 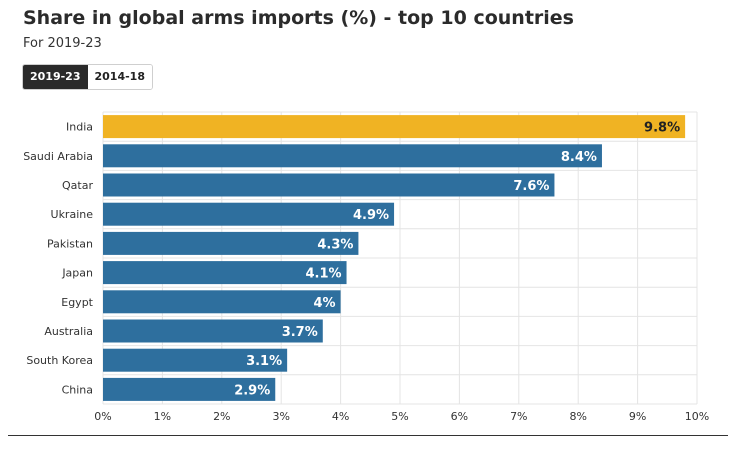 What do you see at coordinates (518, 416) in the screenshot?
I see `x-tick-label: 7%` at bounding box center [518, 416].